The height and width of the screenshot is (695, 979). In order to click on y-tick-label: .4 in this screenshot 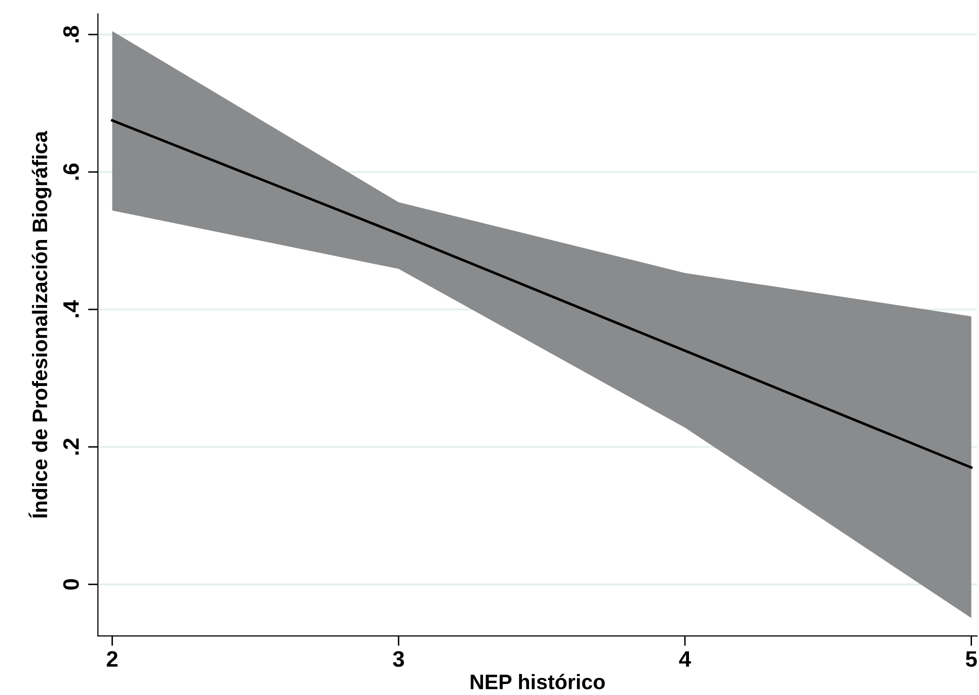, I will do `click(71, 309)`.